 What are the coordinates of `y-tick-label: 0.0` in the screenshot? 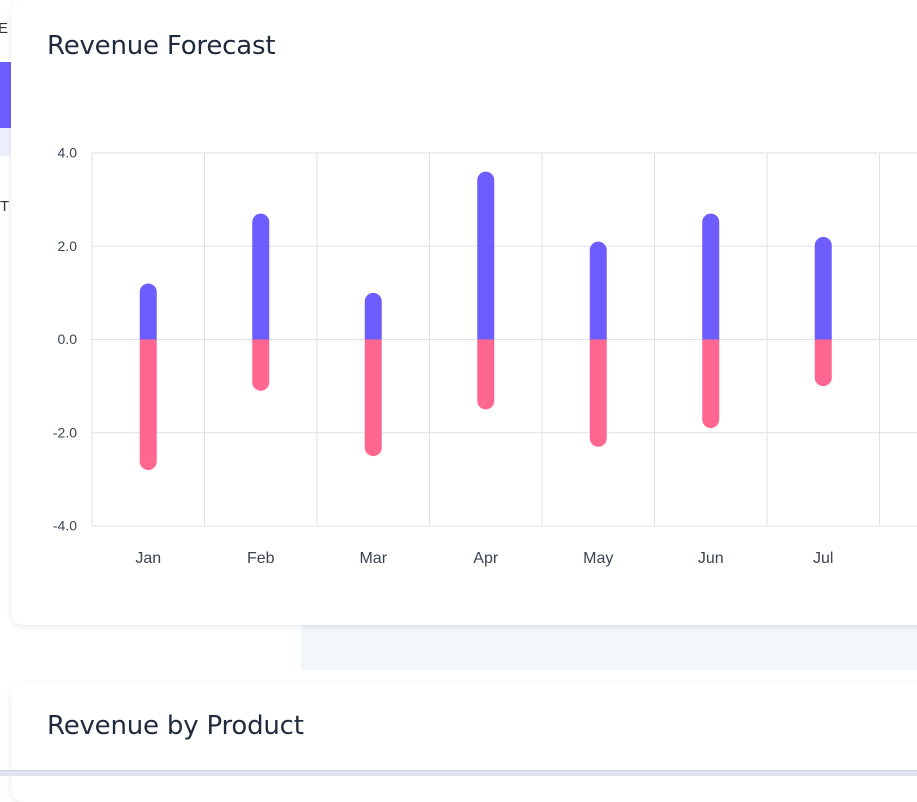 It's located at (68, 339).